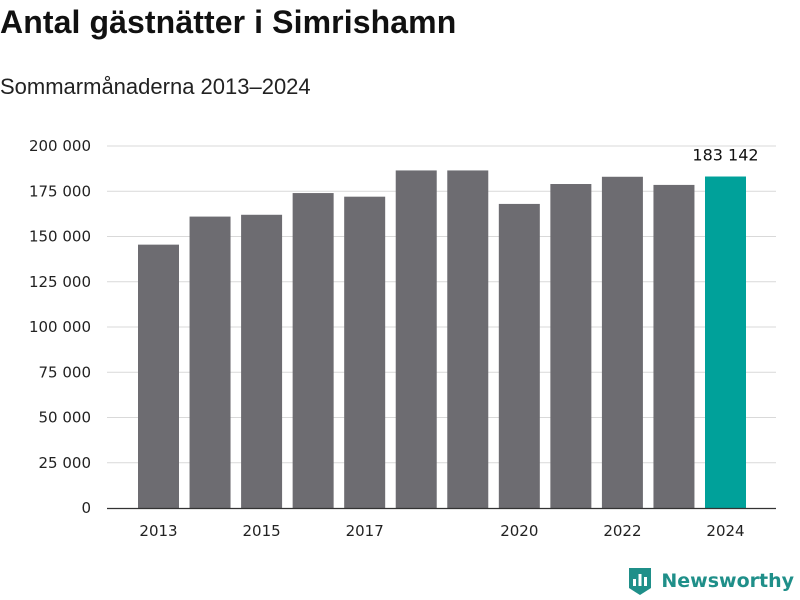 This screenshot has height=600, width=800. Describe the element at coordinates (622, 531) in the screenshot. I see `x-tick-label: 2022` at that location.